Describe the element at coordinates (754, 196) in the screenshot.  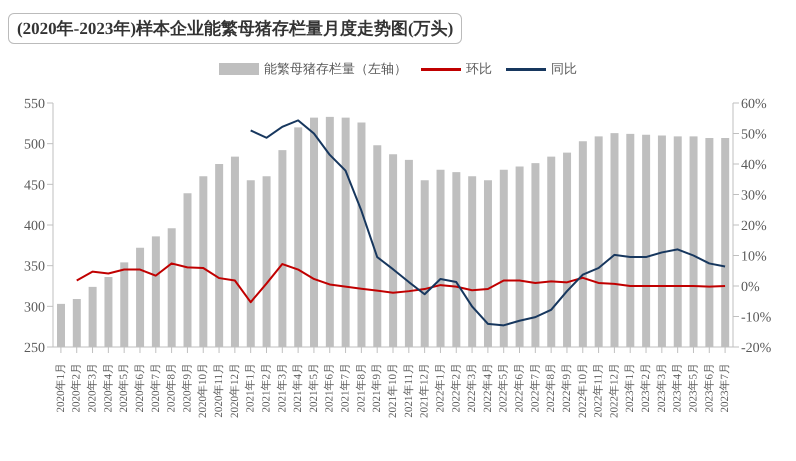
I see `y2-tick-label: 30%` at that location.